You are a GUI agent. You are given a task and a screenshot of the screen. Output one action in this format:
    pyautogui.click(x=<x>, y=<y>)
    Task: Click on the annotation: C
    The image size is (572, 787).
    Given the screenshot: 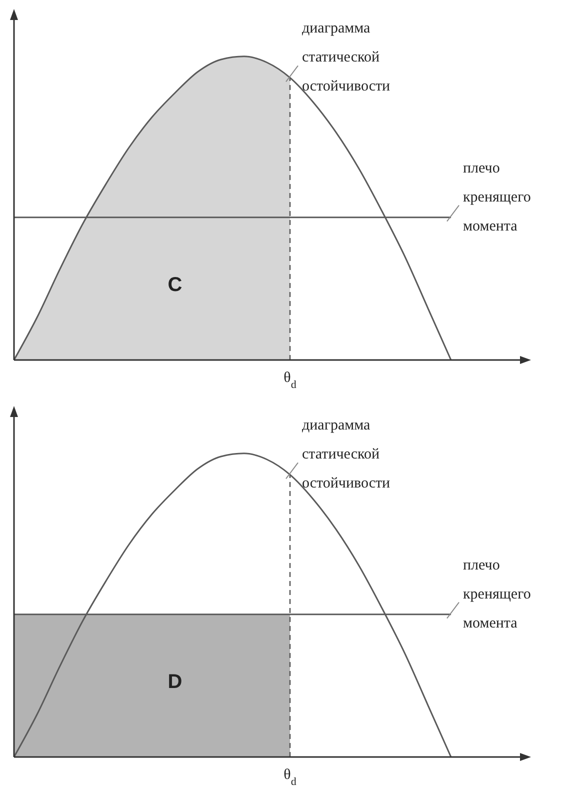 What is the action you would take?
    pyautogui.click(x=175, y=285)
    